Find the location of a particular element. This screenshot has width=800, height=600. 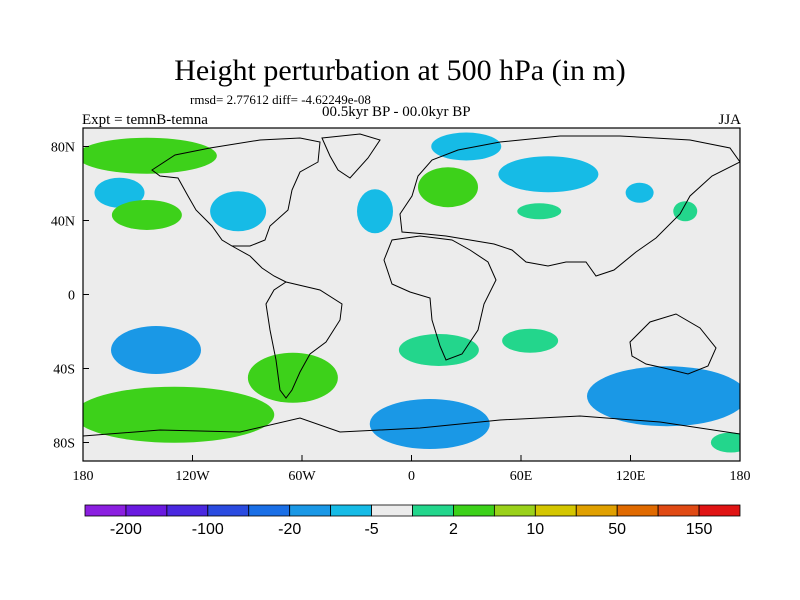

x-tick-label: 60E is located at coordinates (521, 476).